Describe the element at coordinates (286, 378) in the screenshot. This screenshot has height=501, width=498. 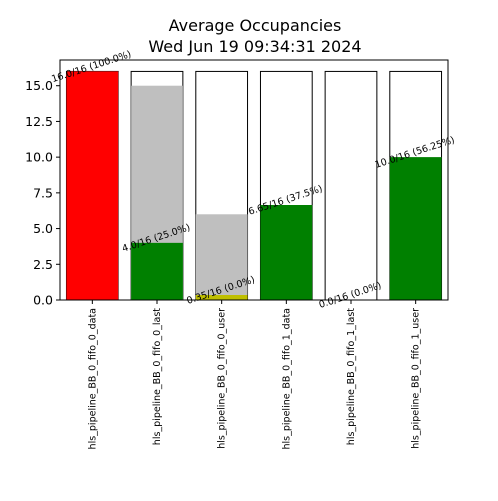
I see `x-tick-label: hls_pipeline_BB_0_fifo_1_data` at that location.